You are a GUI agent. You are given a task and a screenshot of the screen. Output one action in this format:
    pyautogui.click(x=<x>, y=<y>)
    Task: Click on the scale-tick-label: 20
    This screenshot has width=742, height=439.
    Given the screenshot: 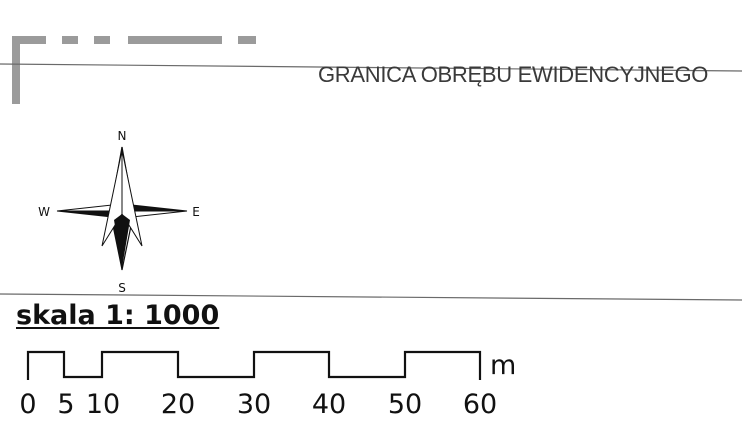 What is the action you would take?
    pyautogui.click(x=178, y=404)
    